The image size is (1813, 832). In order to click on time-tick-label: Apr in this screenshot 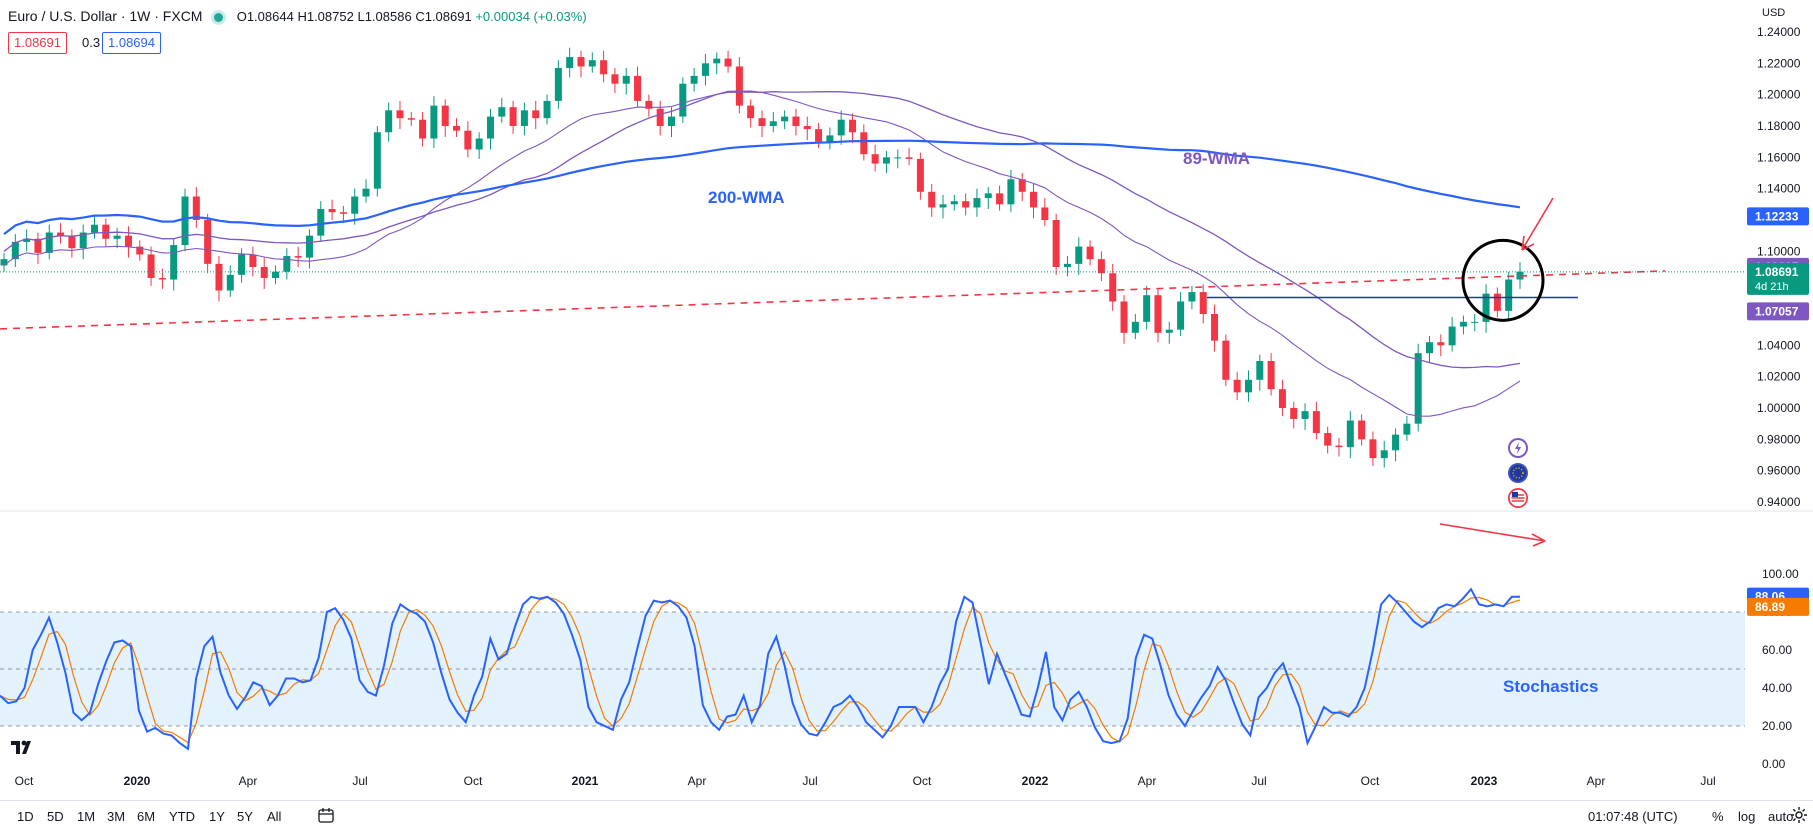, I will do `click(248, 781)`.